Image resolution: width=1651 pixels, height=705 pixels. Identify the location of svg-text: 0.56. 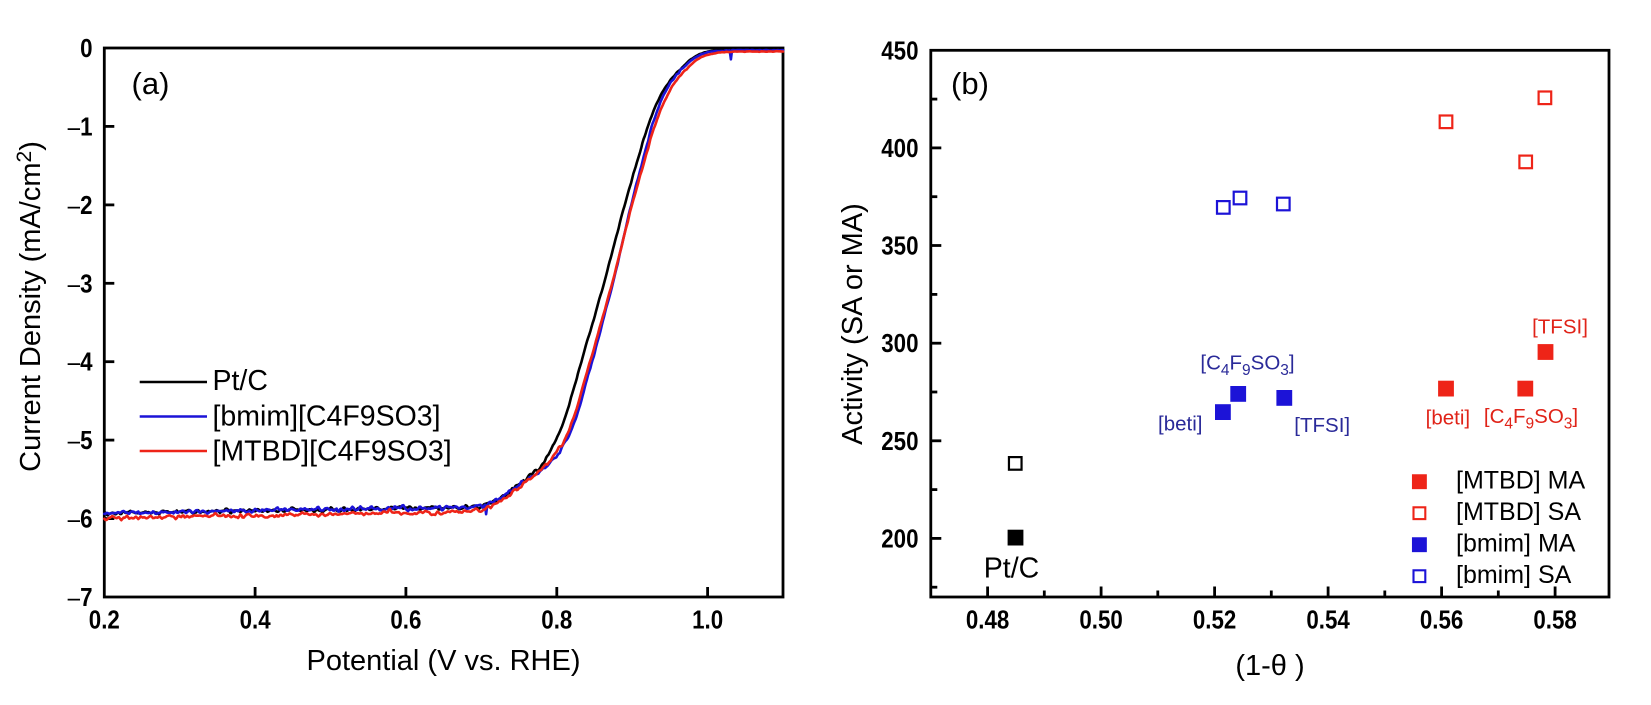
(1441, 620).